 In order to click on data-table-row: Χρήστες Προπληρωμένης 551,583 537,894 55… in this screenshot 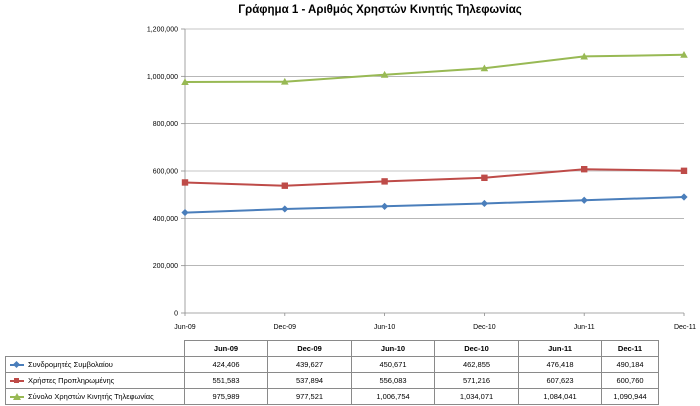, I will do `click(332, 380)`.